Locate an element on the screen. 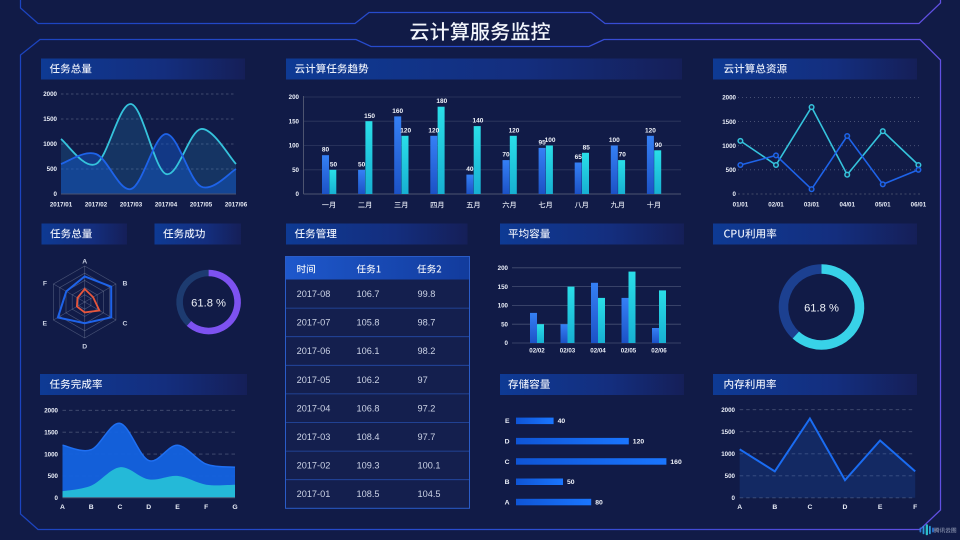  svg-text: 01/01 is located at coordinates (741, 205).